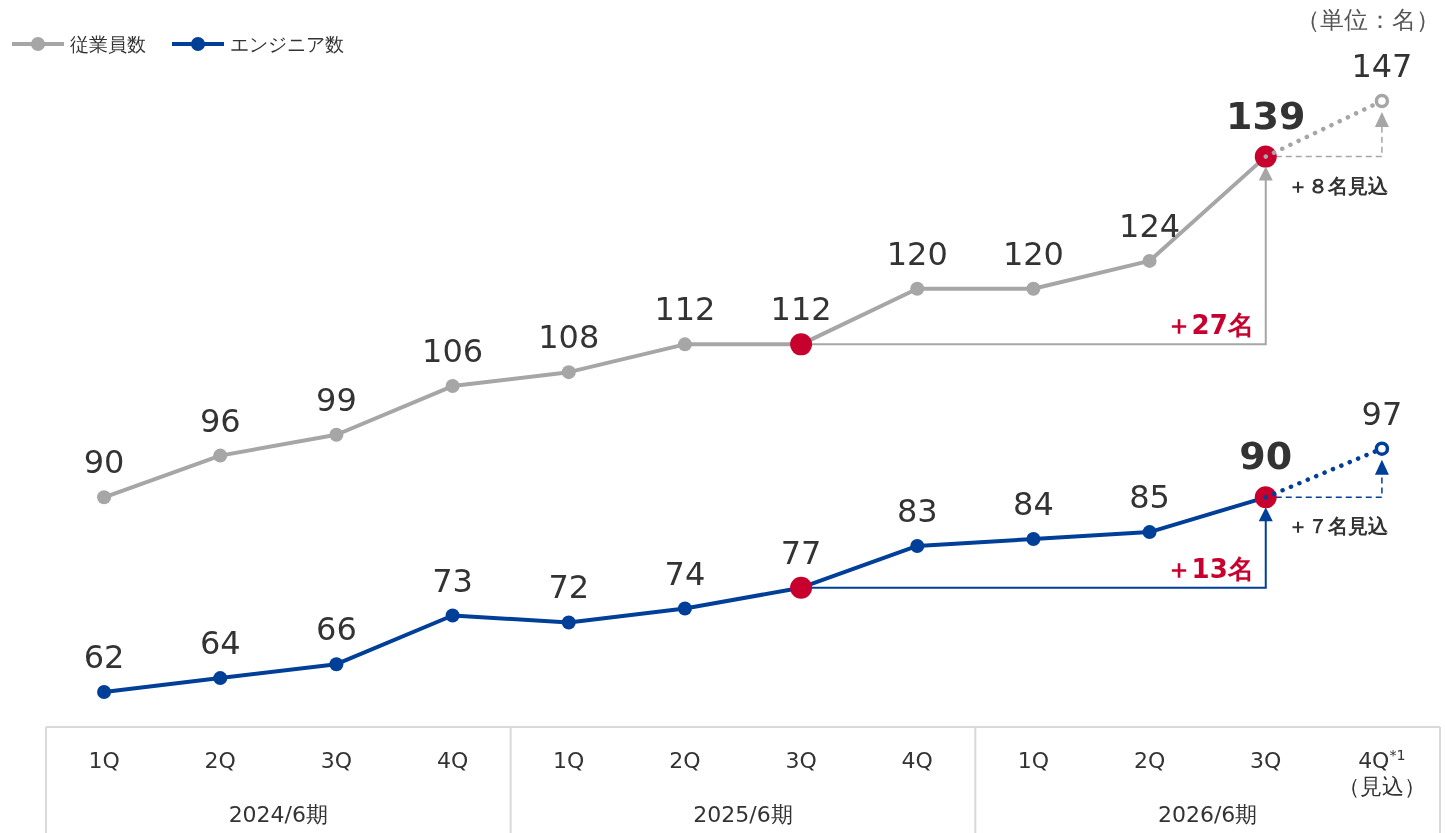 The height and width of the screenshot is (833, 1445). Describe the element at coordinates (1149, 497) in the screenshot. I see `data-label: 85` at that location.